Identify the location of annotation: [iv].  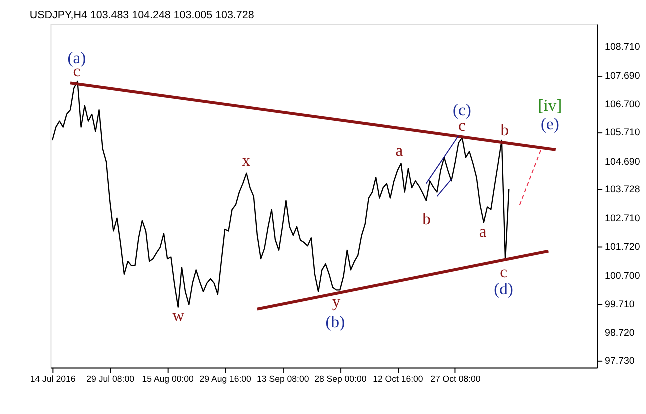
(550, 106).